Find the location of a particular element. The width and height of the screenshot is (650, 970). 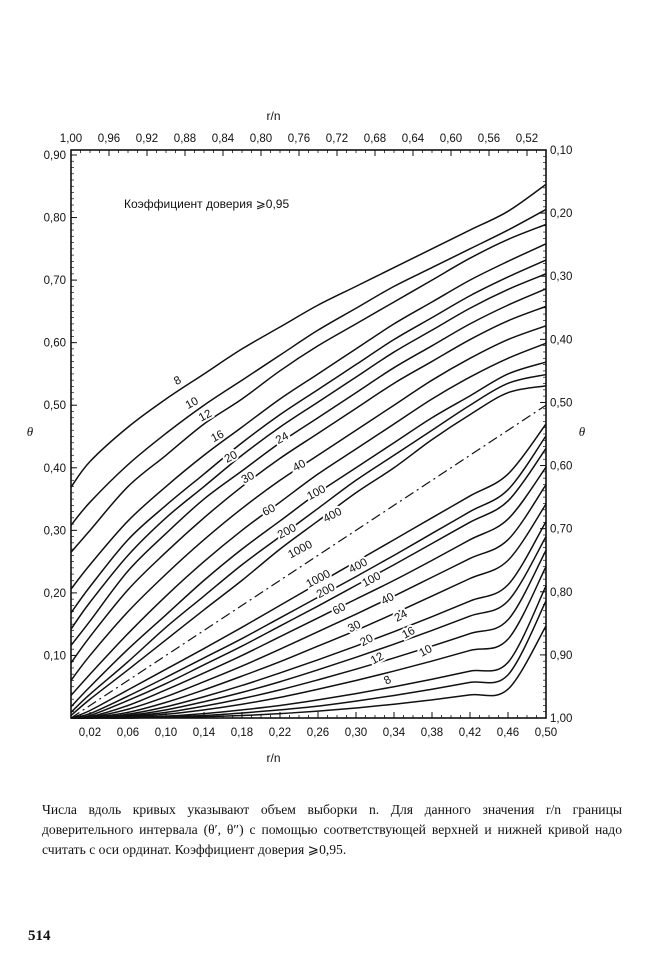

x-top-tick-label: 0,96 is located at coordinates (109, 139).